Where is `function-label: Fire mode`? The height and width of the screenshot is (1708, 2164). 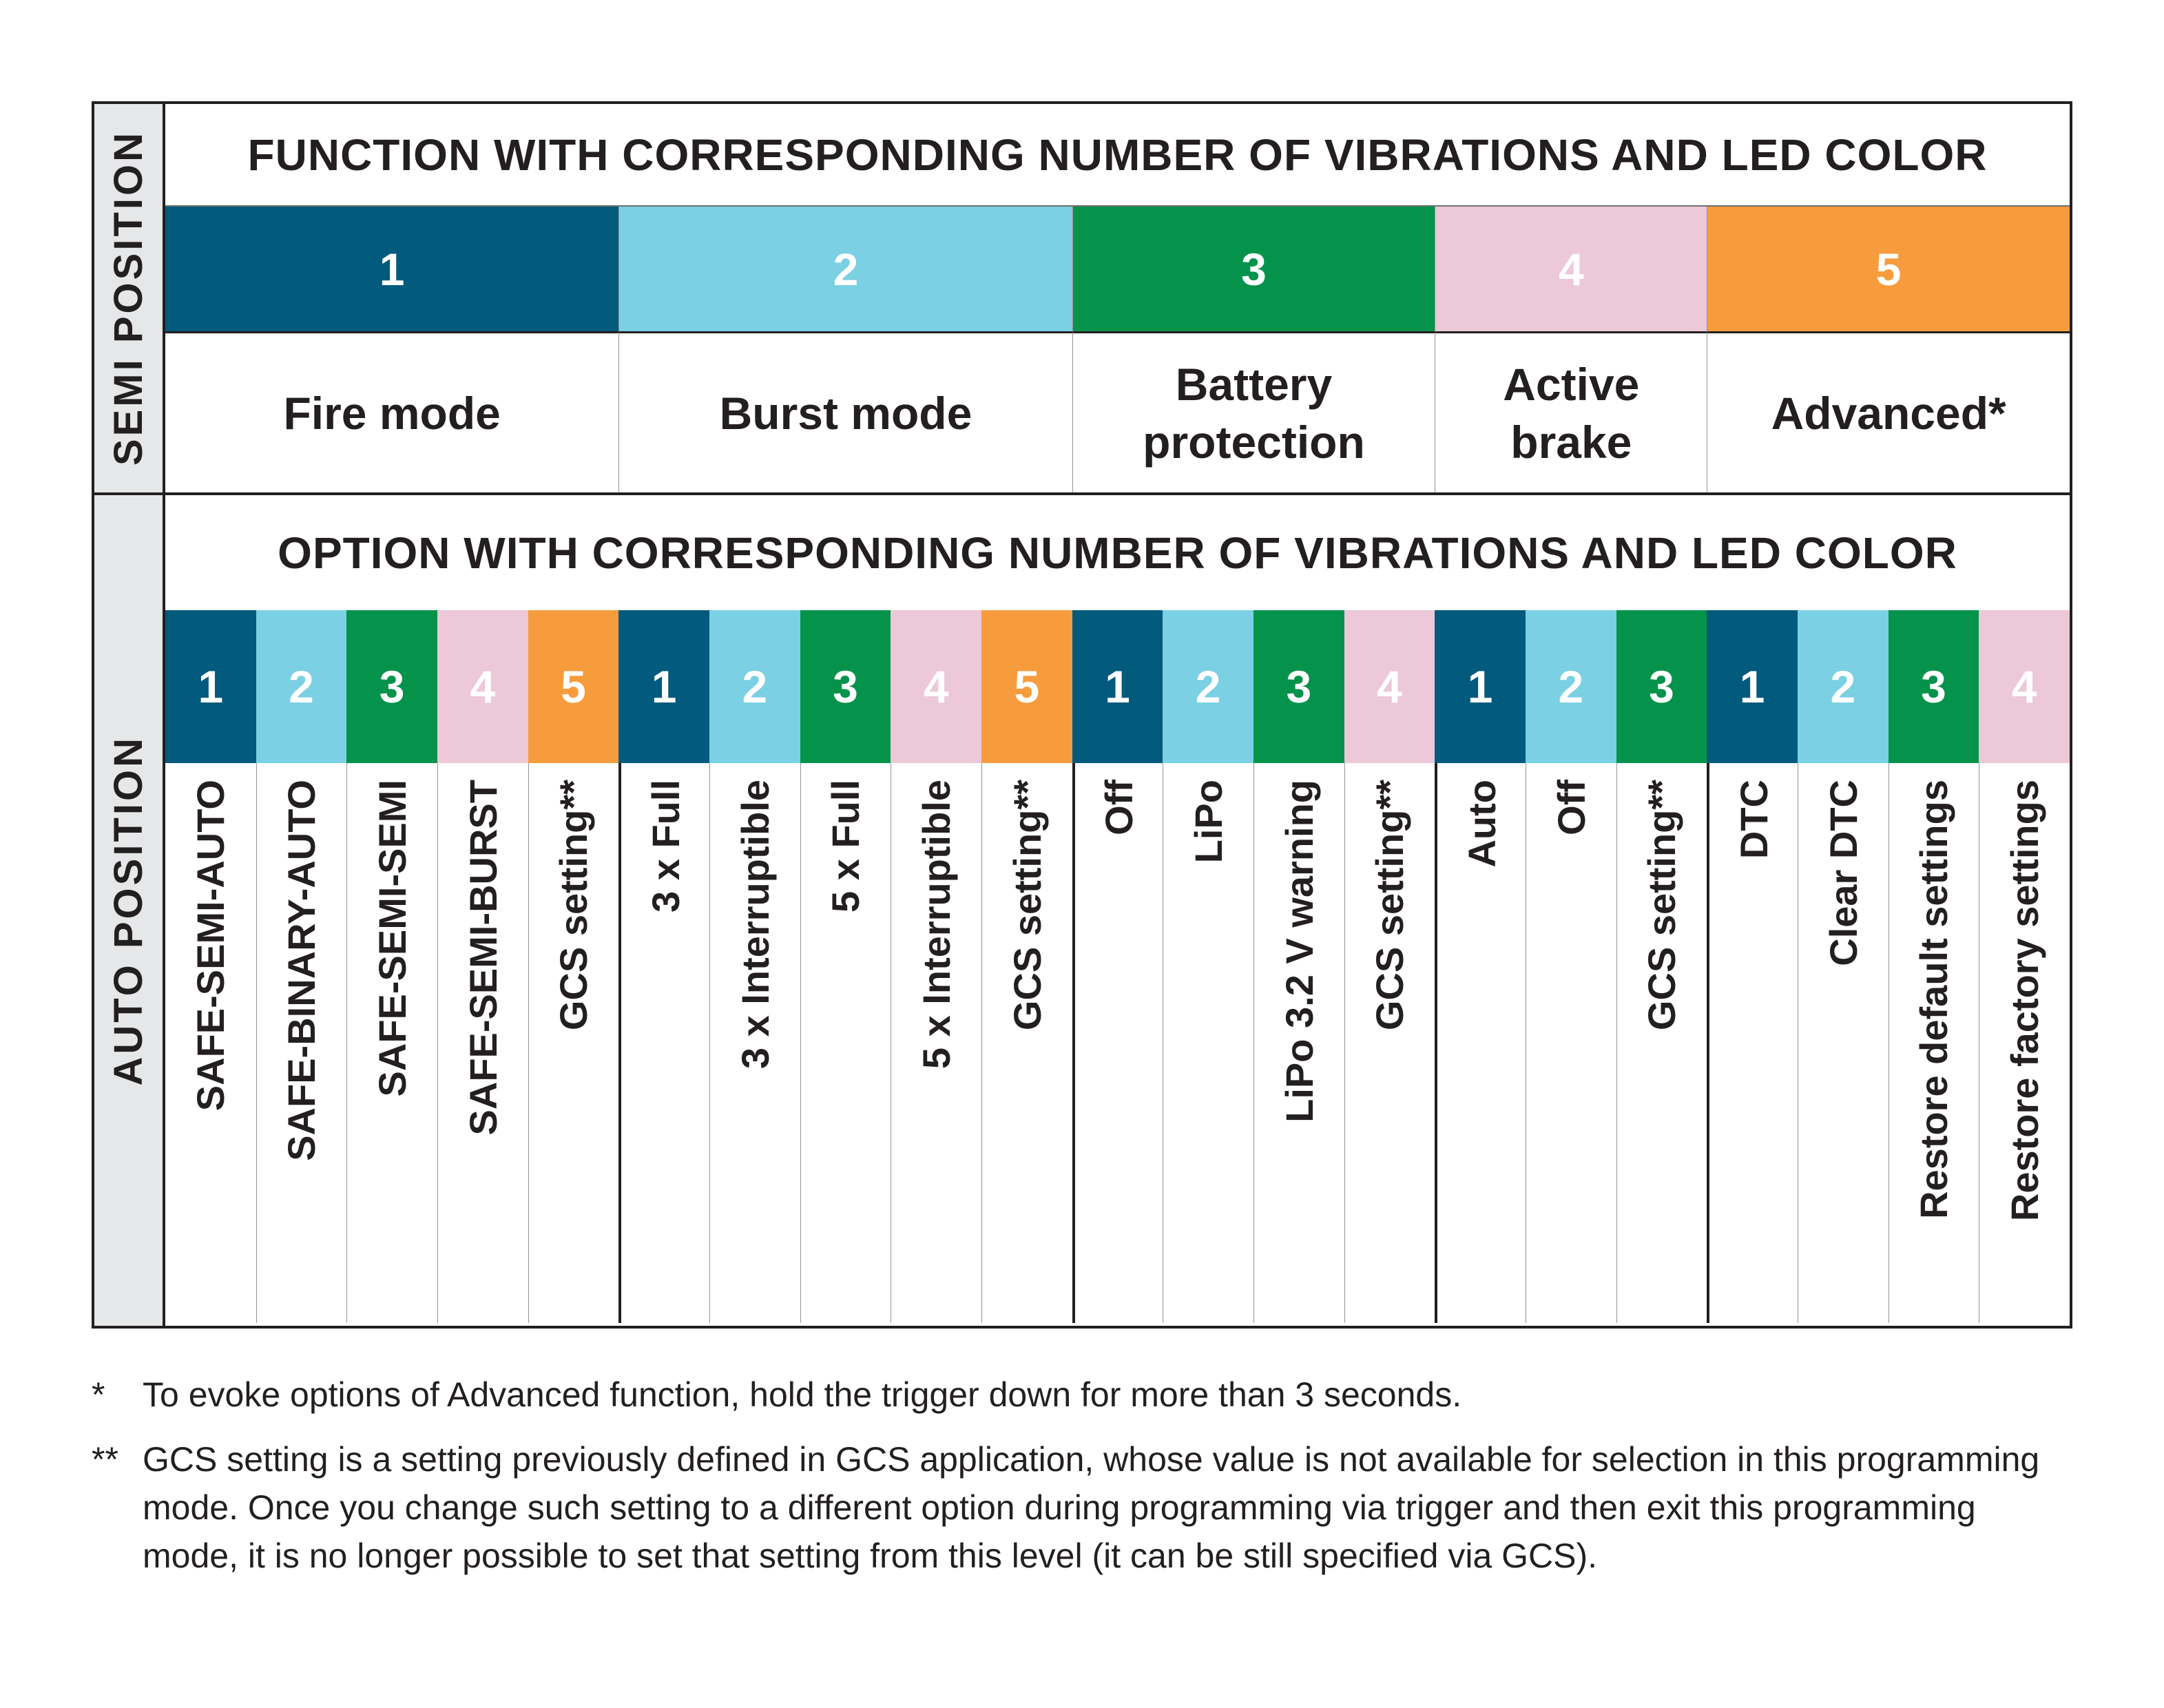
function-label: Fire mode is located at coordinates (392, 413).